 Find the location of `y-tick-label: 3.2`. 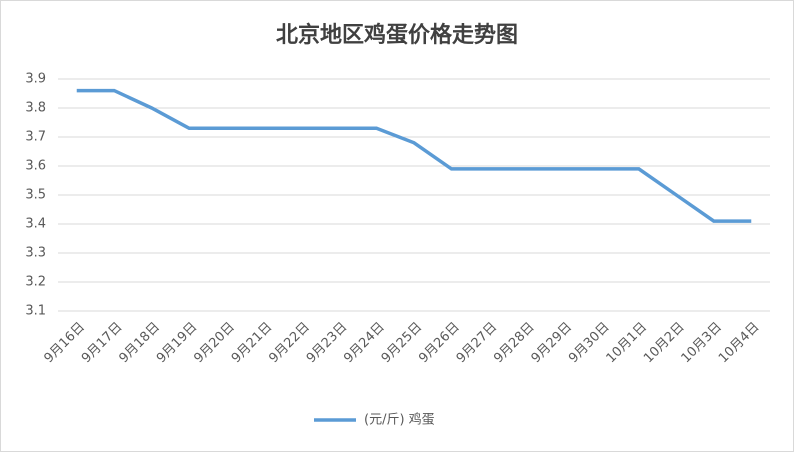

y-tick-label: 3.2 is located at coordinates (35, 282).